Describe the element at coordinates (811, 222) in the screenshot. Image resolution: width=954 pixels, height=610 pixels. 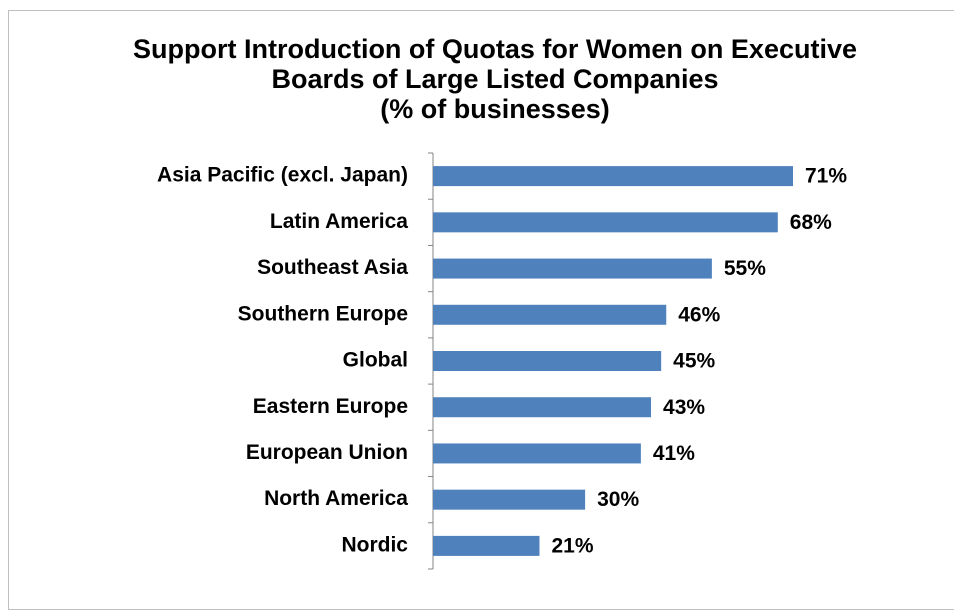
I see `value-label: 68%` at that location.